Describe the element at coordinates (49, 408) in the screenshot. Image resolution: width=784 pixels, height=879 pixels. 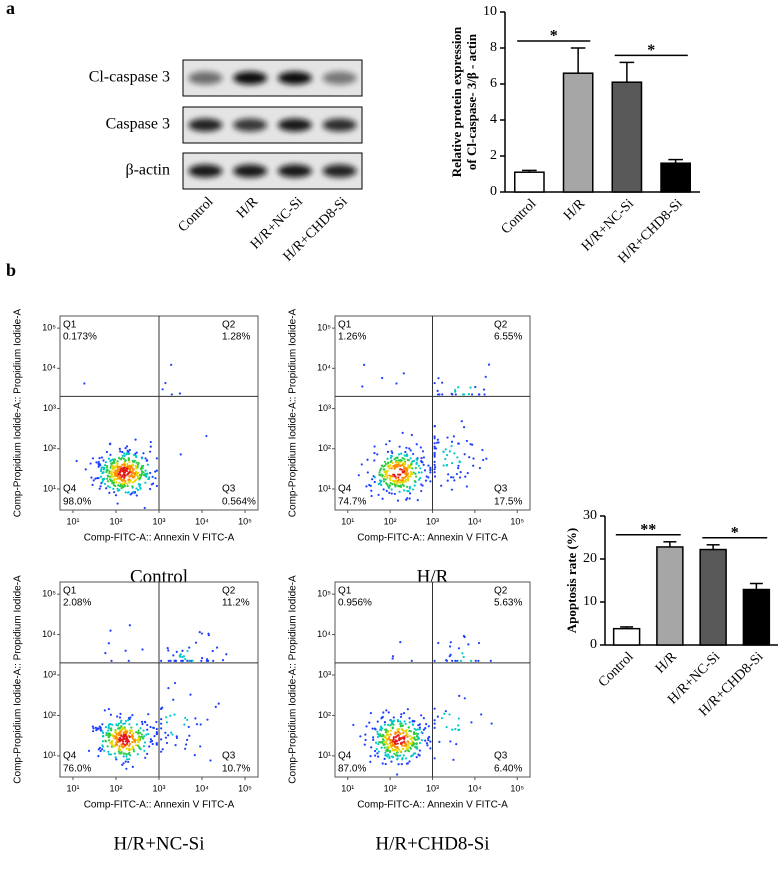
I see `y-tick-label: 10³` at that location.